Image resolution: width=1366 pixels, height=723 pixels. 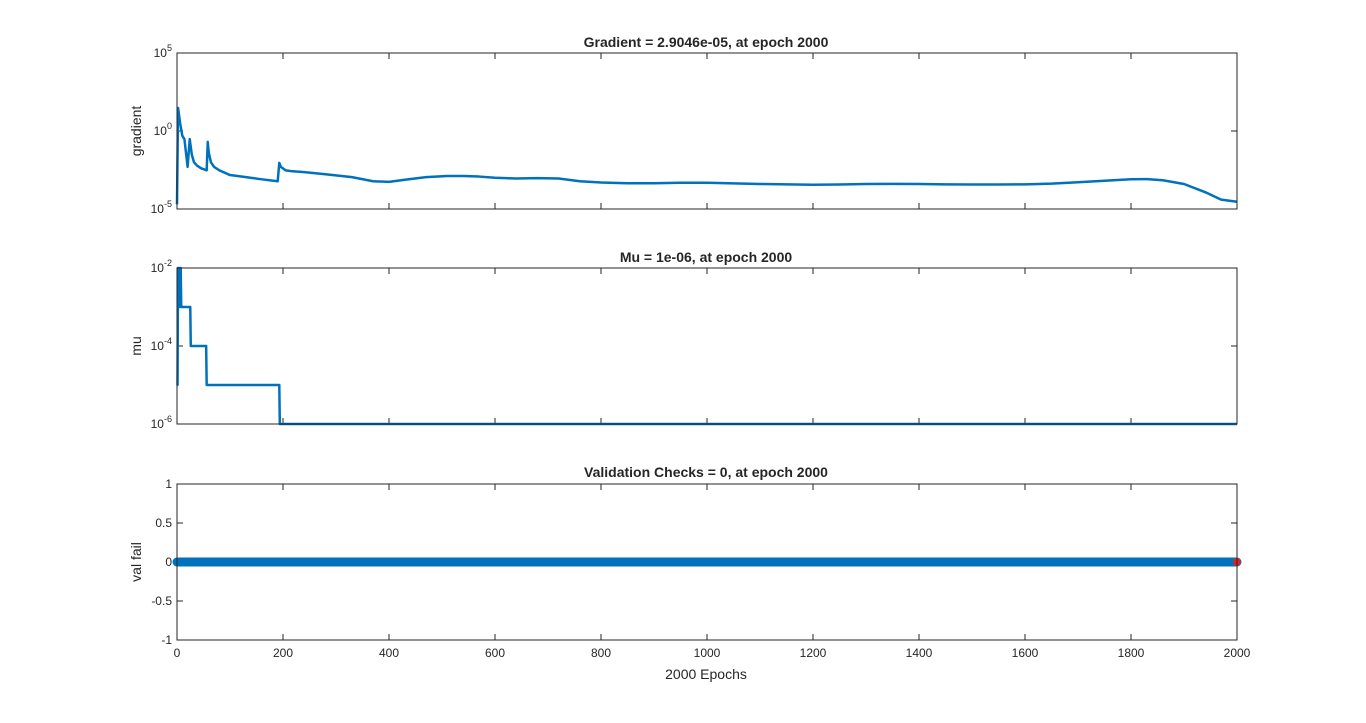 What do you see at coordinates (161, 344) in the screenshot?
I see `y-tick-label: 10⁻⁴` at bounding box center [161, 344].